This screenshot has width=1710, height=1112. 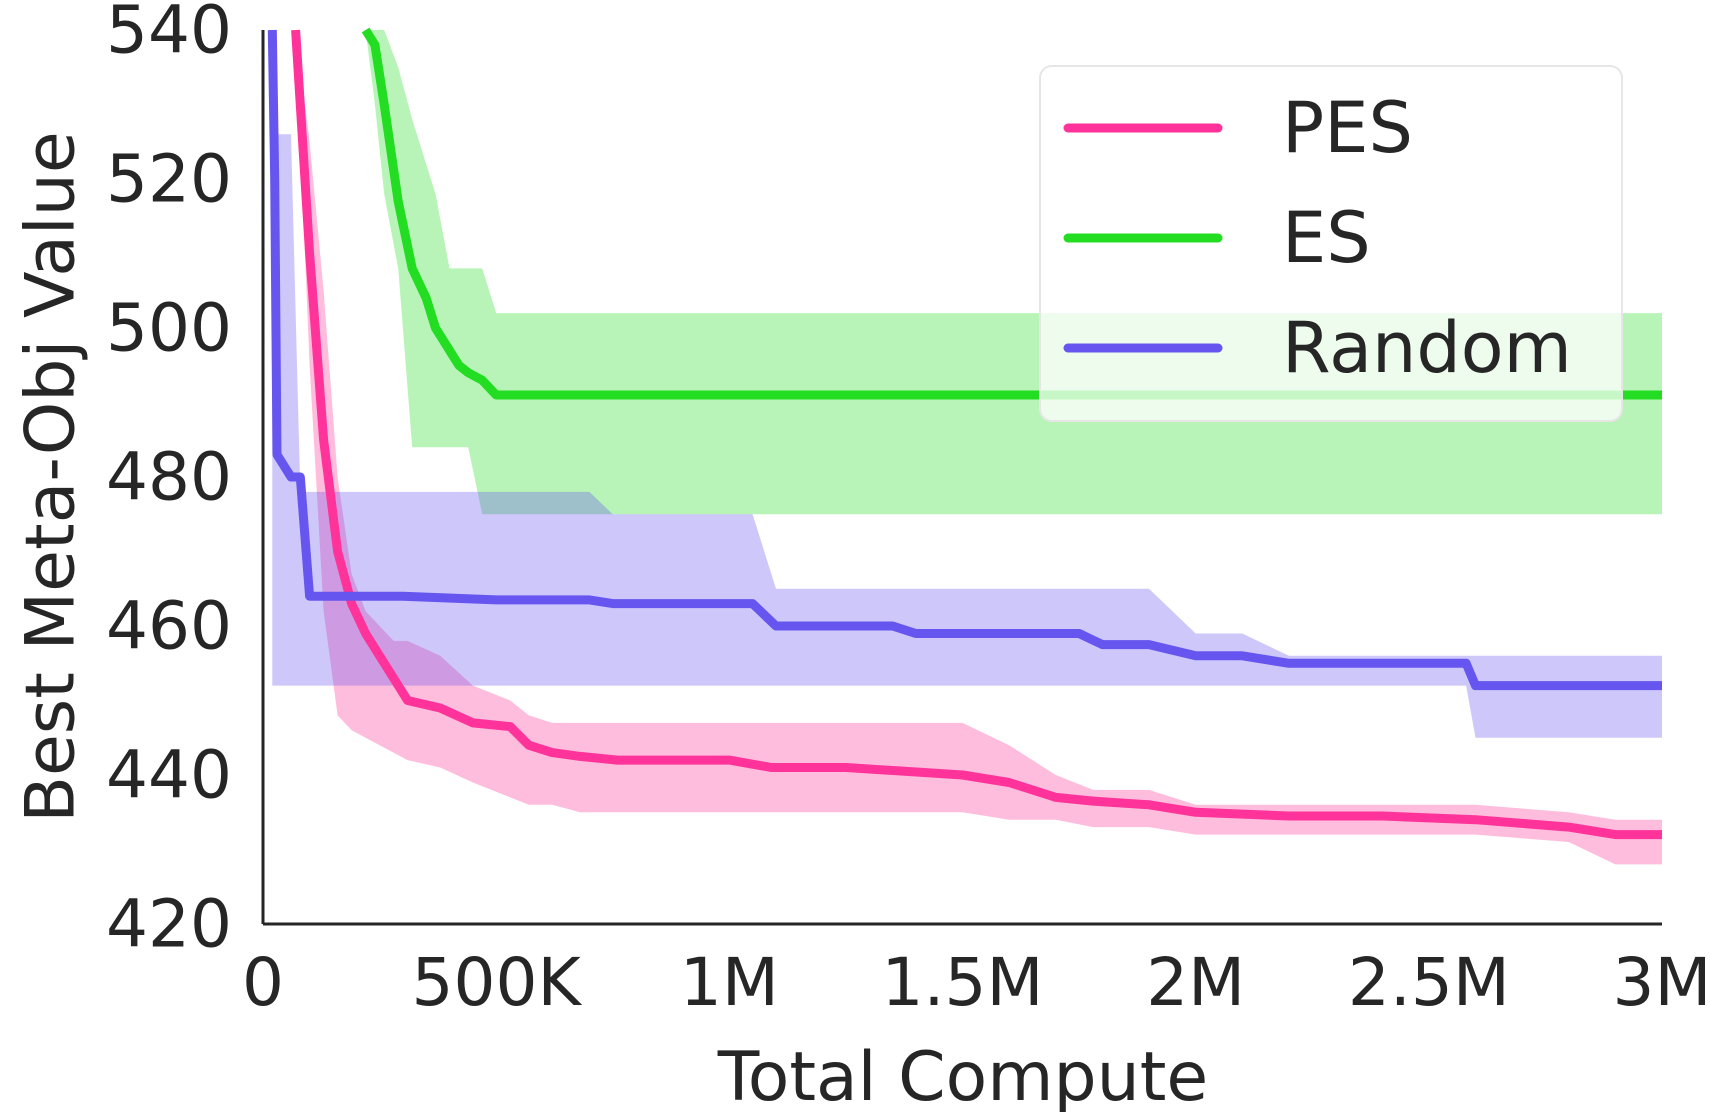 What do you see at coordinates (963, 982) in the screenshot?
I see `x-tick-label: 1.5M` at bounding box center [963, 982].